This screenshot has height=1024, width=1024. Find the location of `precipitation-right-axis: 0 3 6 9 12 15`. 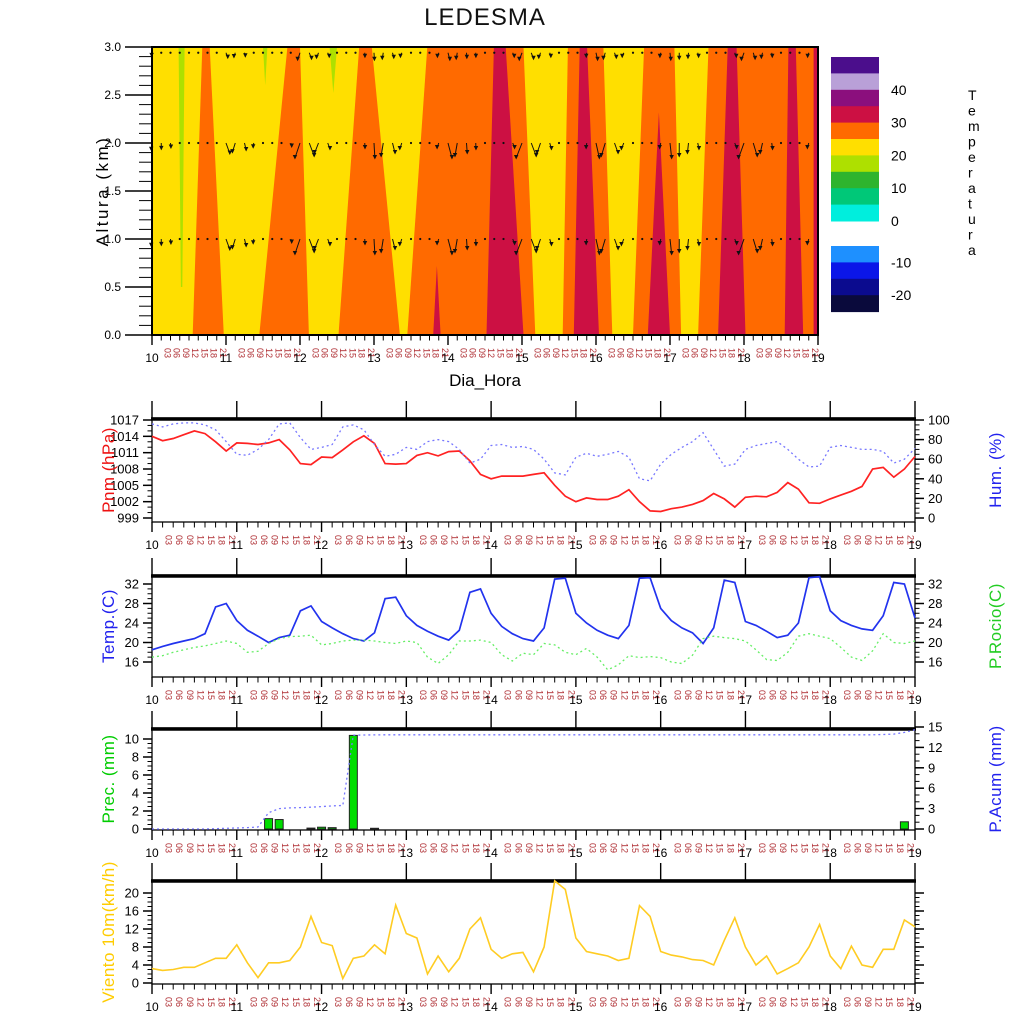

precipitation-right-axis: 0 3 6 9 12 15 is located at coordinates (928, 778).